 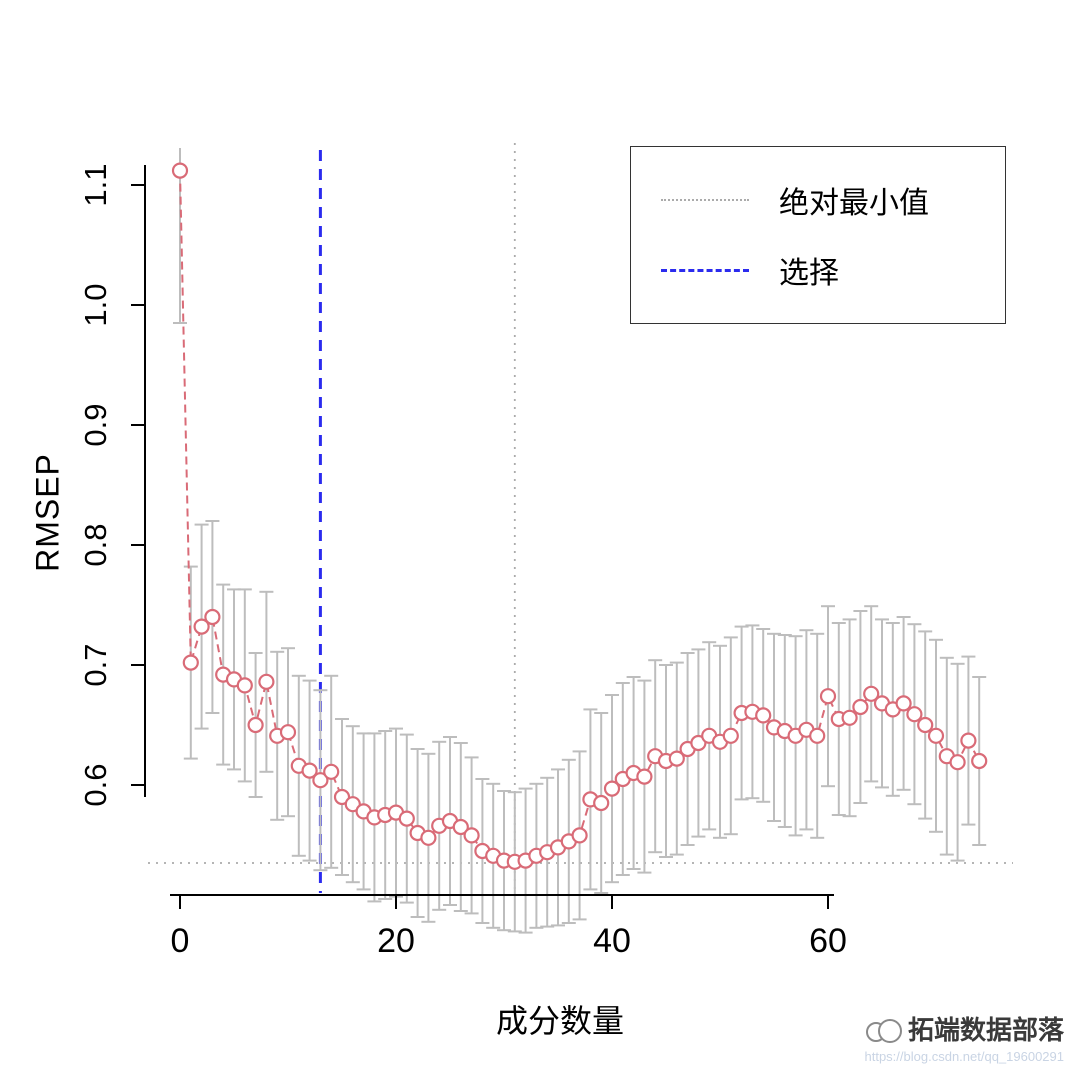 What do you see at coordinates (95, 184) in the screenshot?
I see `svg-text: 1.1` at bounding box center [95, 184].